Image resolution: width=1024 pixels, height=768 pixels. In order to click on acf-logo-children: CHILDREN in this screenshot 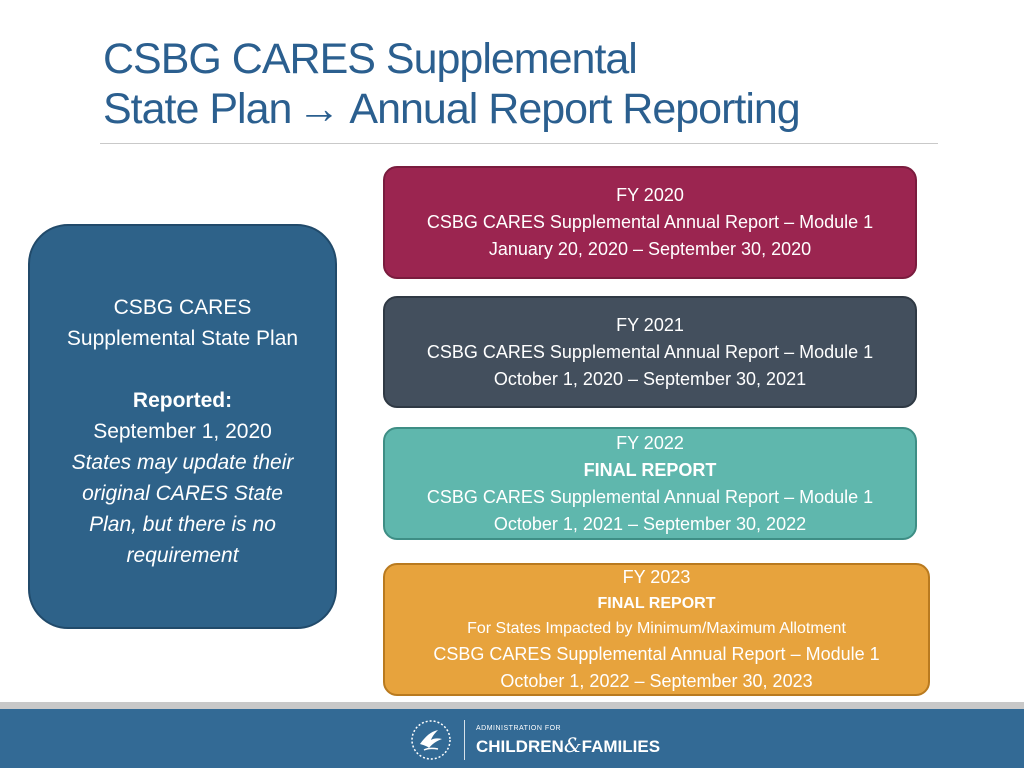, I will do `click(520, 746)`.